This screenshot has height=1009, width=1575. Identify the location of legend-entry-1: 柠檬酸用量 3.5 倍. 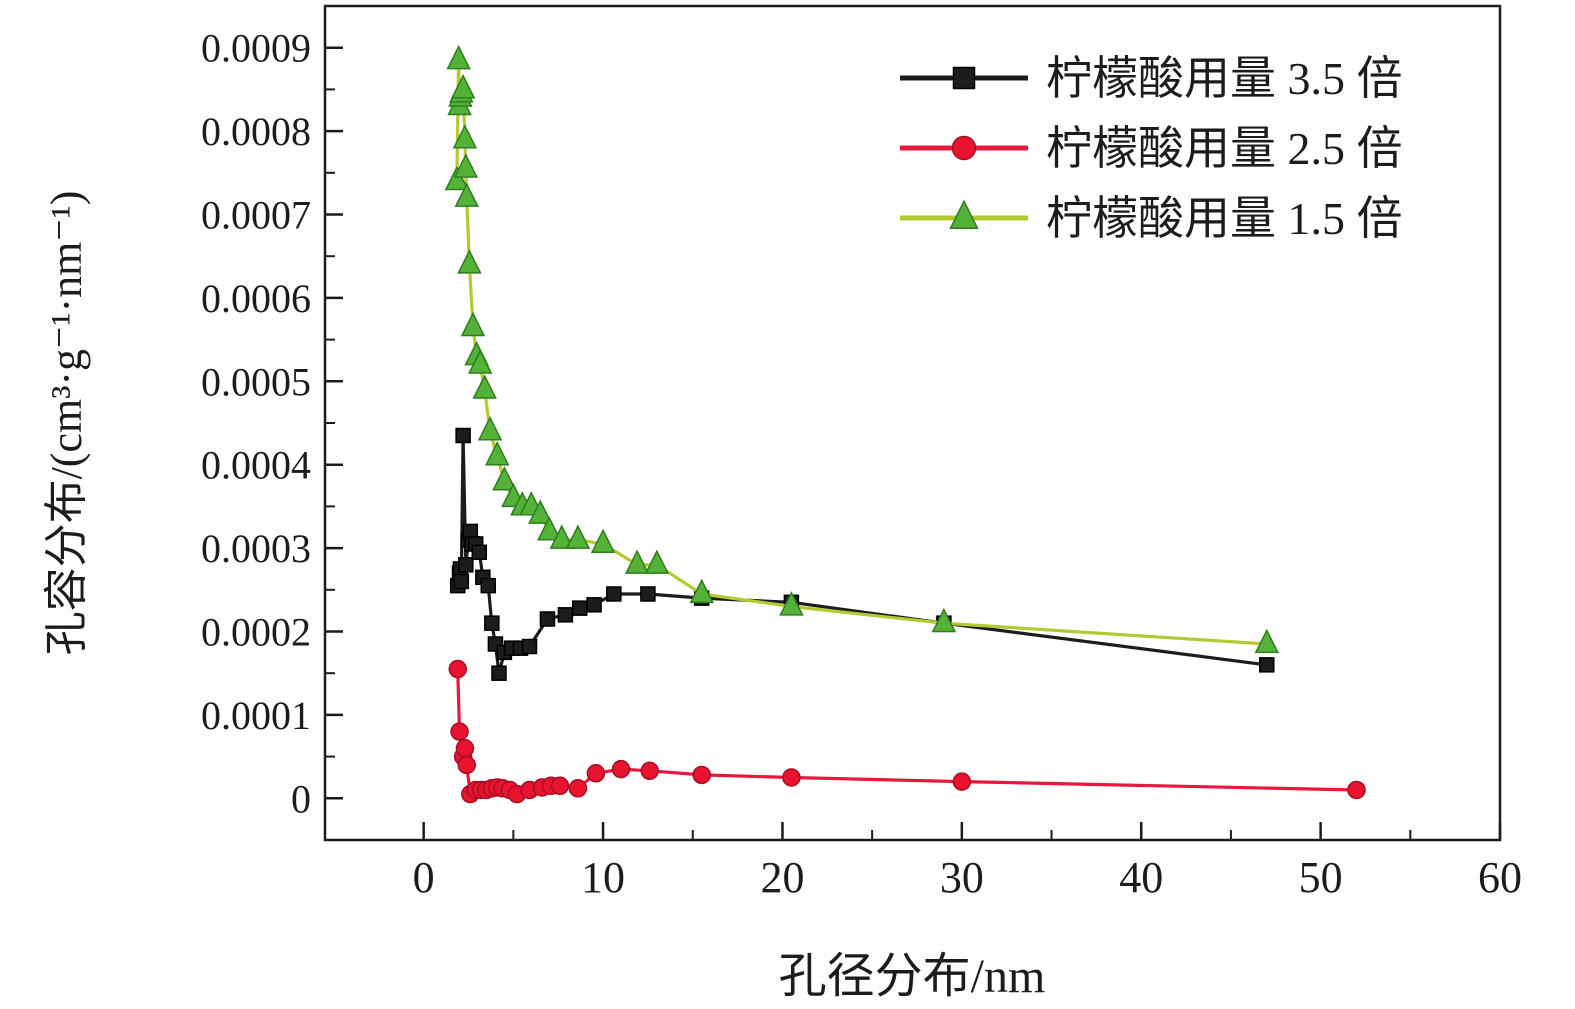
(1151, 78).